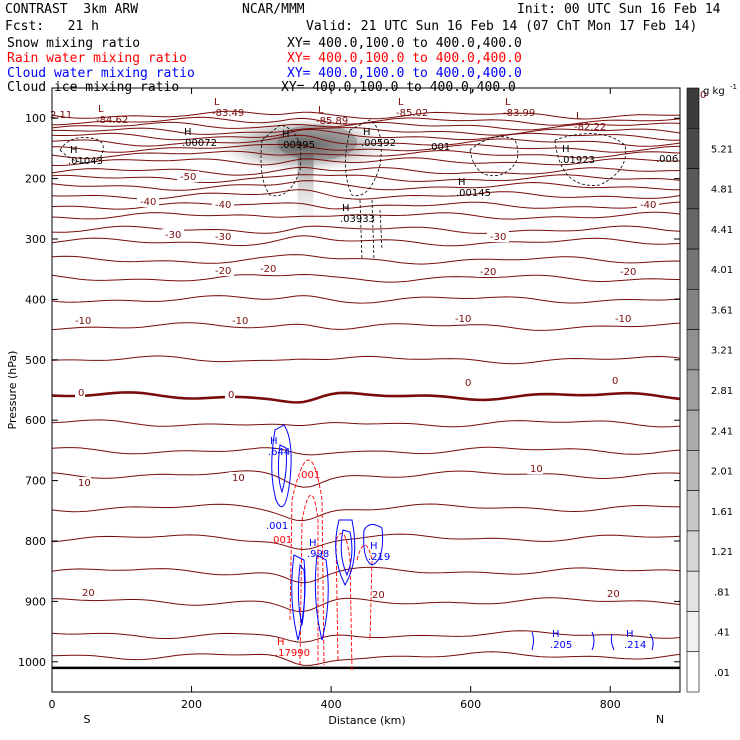 The height and width of the screenshot is (740, 740). What do you see at coordinates (577, 160) in the screenshot?
I see `extremum-value: .01923` at bounding box center [577, 160].